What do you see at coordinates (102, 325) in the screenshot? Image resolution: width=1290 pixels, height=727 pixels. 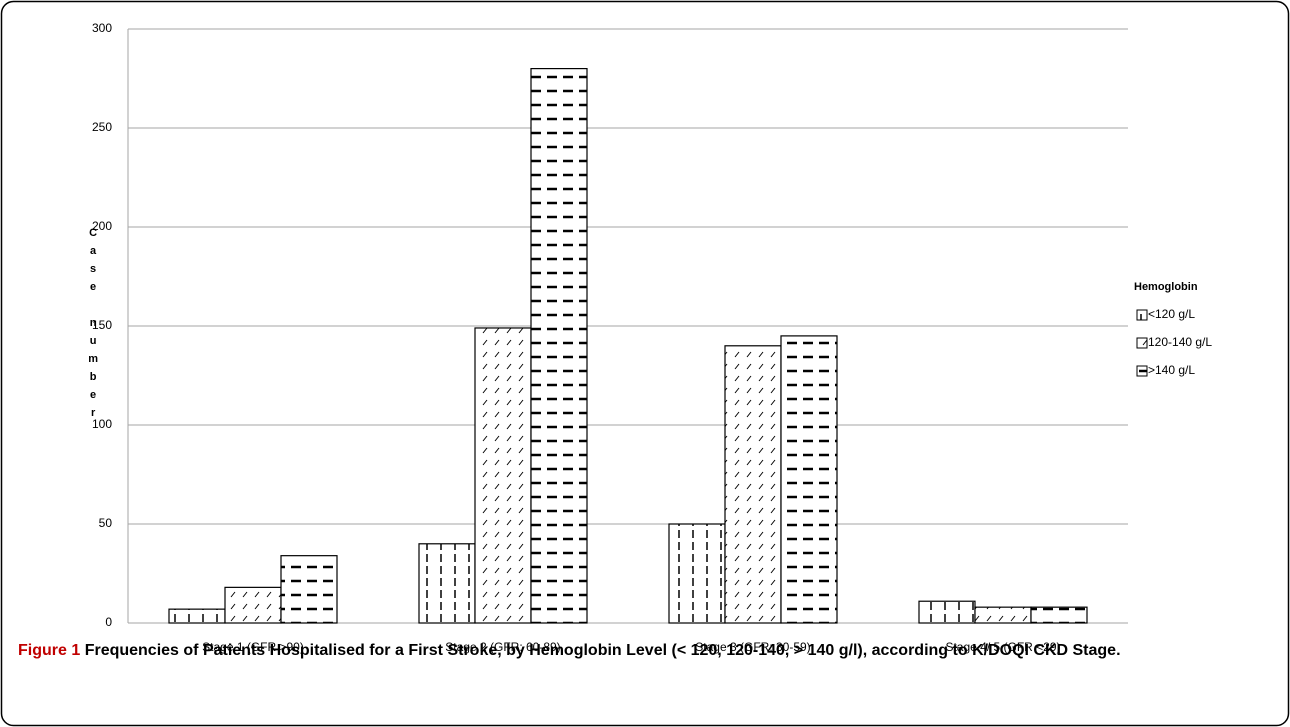 I see `y-tick-label: 150` at bounding box center [102, 325].